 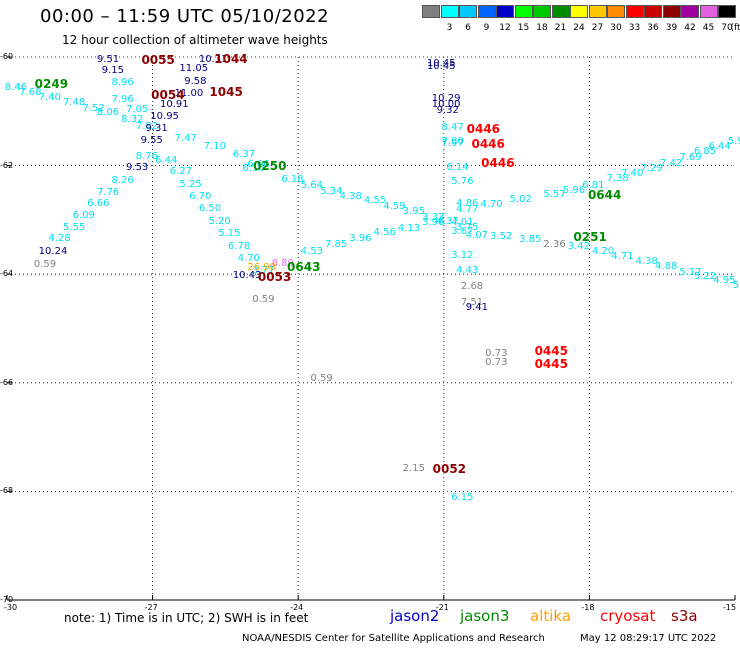 I want to click on pass-time-label: 0055, so click(x=158, y=60).